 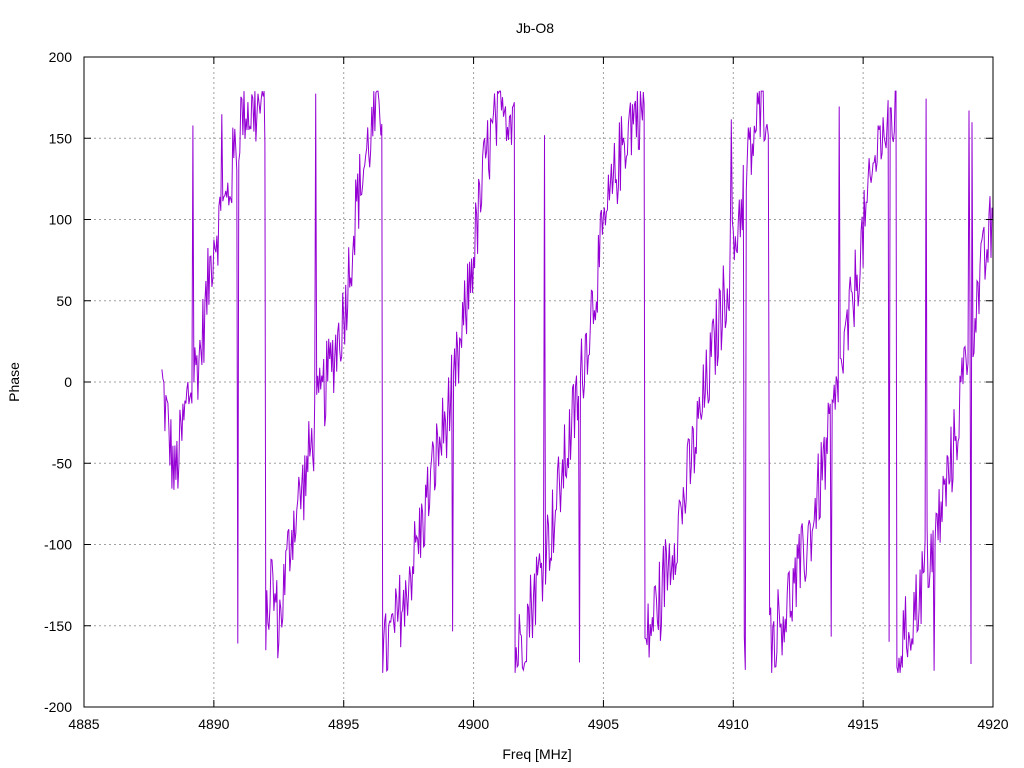 I want to click on y-tick-label: -100, so click(x=58, y=545).